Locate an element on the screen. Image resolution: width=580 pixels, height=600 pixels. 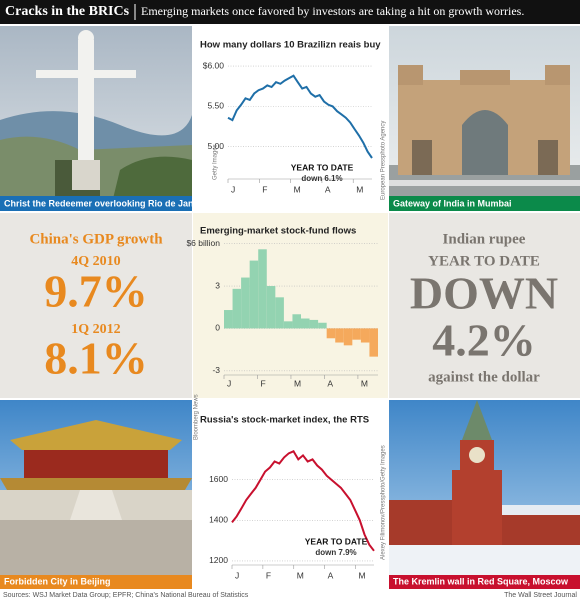
photo-credit: European Pressphoto Agency is located at coordinates (384, 160).